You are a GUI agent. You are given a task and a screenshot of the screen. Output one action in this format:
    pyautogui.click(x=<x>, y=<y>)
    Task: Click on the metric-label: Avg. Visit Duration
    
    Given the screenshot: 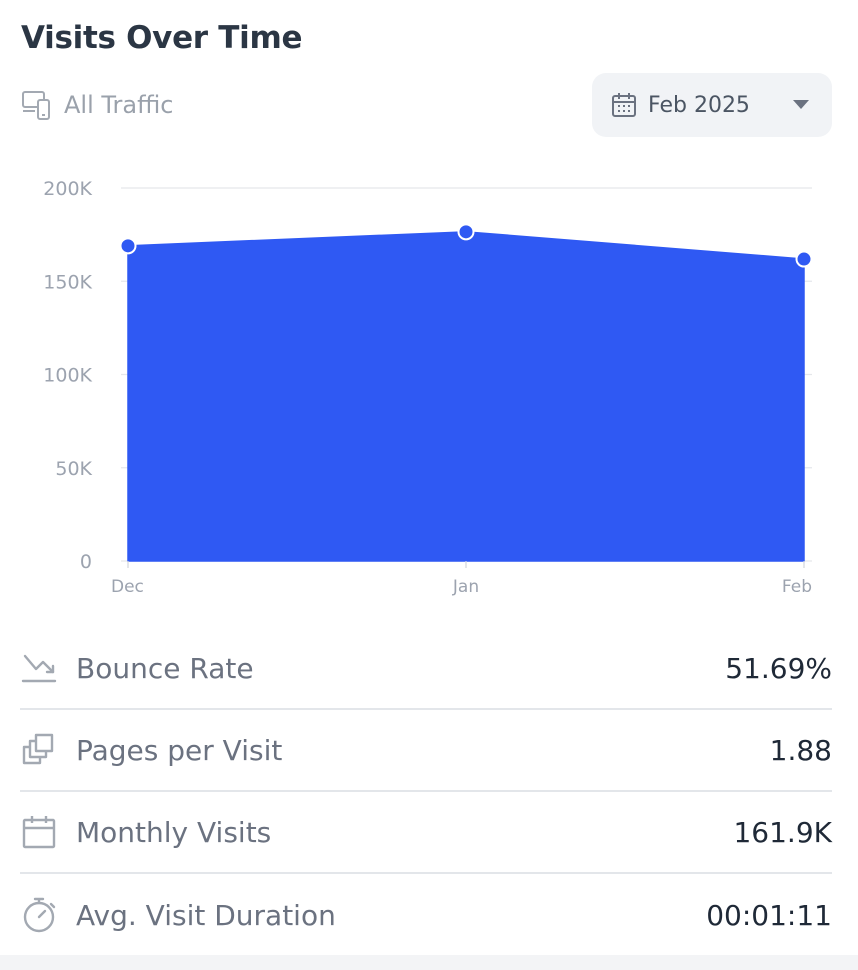 What is the action you would take?
    pyautogui.click(x=206, y=915)
    